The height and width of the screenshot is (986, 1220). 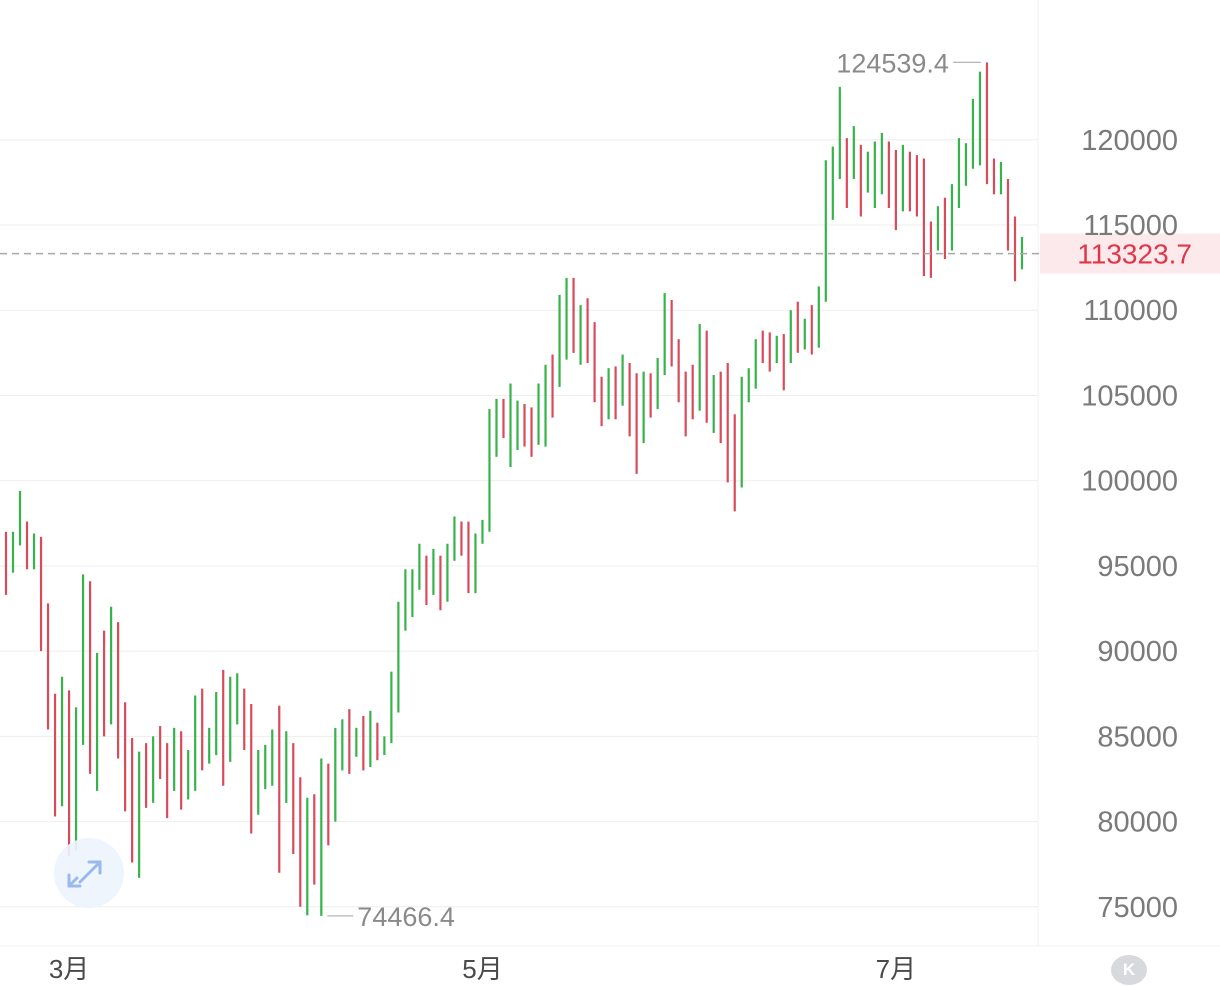 I want to click on y-tick-label: 80000, so click(x=1137, y=823).